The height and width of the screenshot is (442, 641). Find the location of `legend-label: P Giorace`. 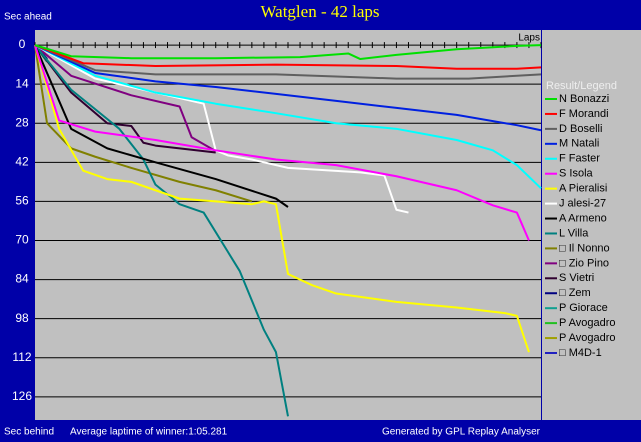

legend-label: P Giorace is located at coordinates (583, 308).